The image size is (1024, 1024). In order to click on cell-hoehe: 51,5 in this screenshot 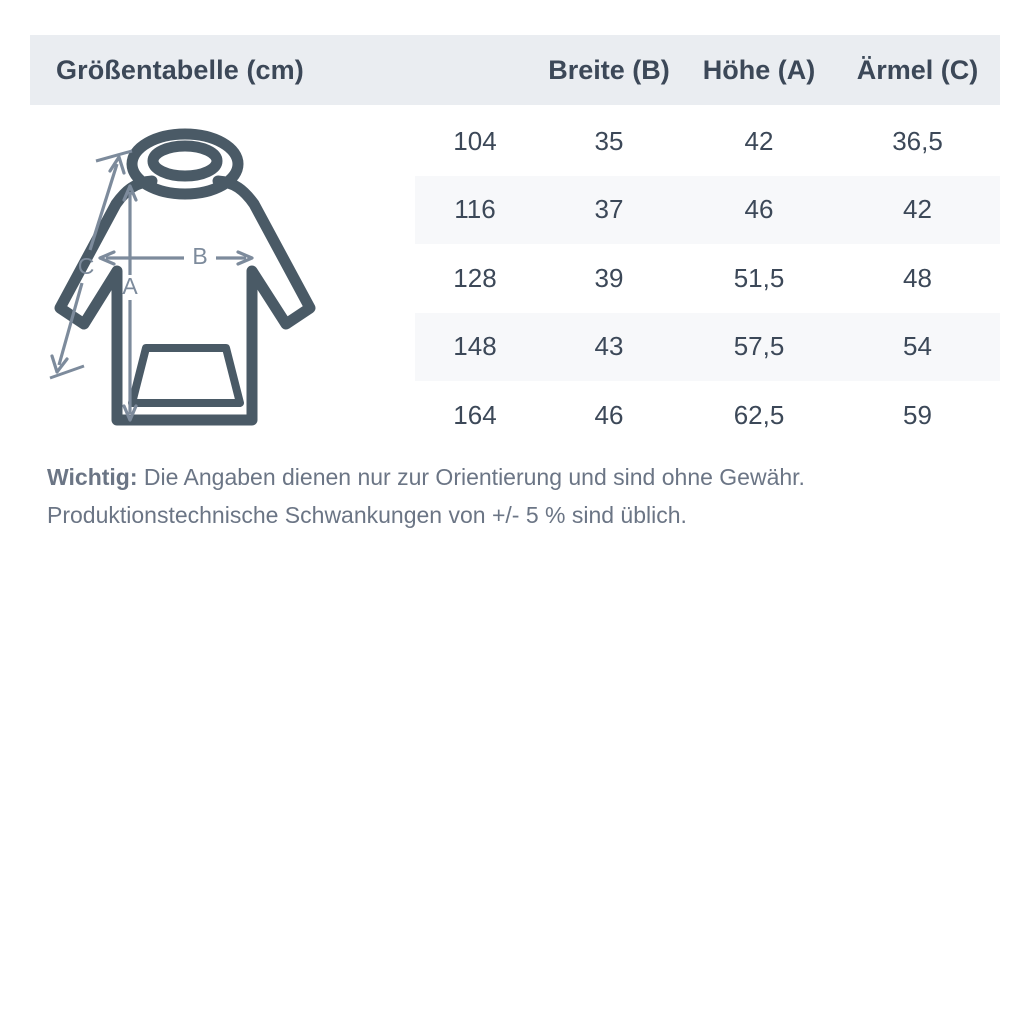, I will do `click(759, 277)`.